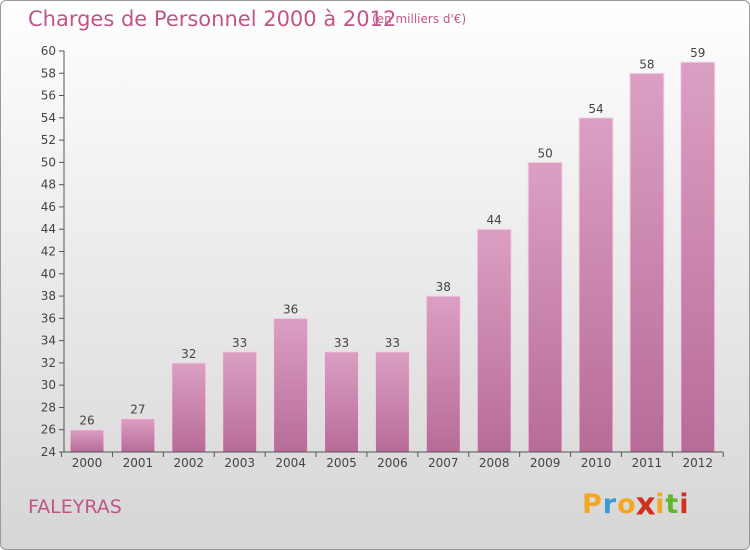 The image size is (750, 550). Describe the element at coordinates (137, 410) in the screenshot. I see `data-label: 27` at that location.